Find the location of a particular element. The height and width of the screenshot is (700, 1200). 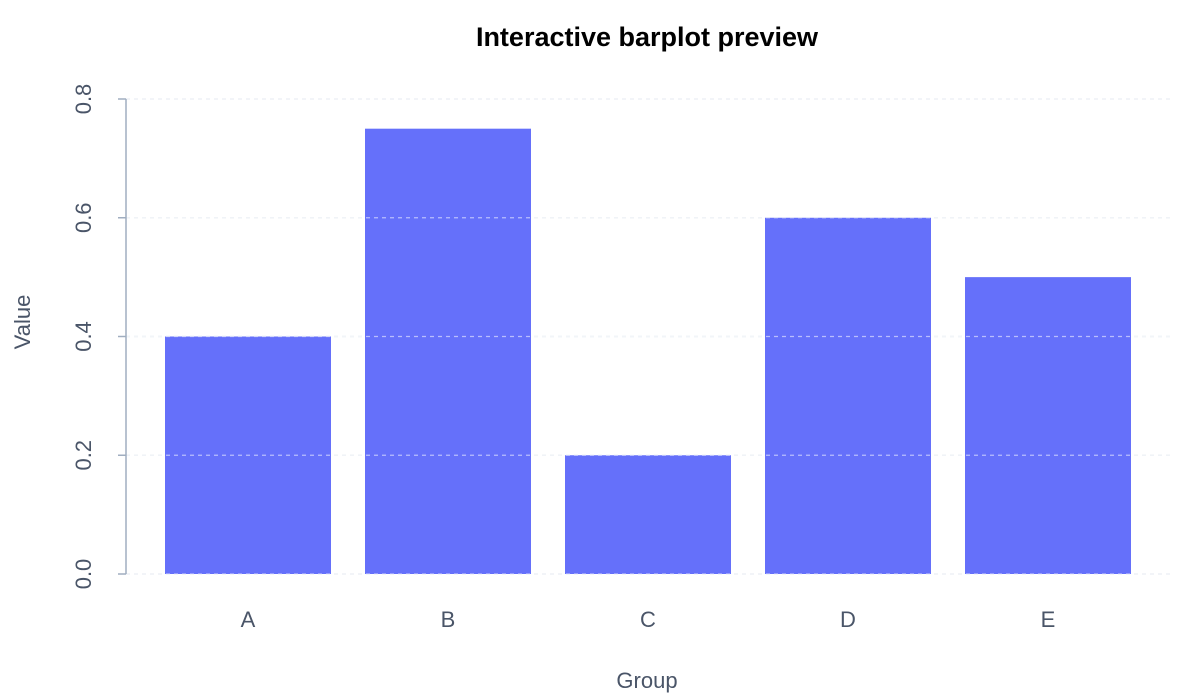

x-tick-label: D is located at coordinates (848, 619).